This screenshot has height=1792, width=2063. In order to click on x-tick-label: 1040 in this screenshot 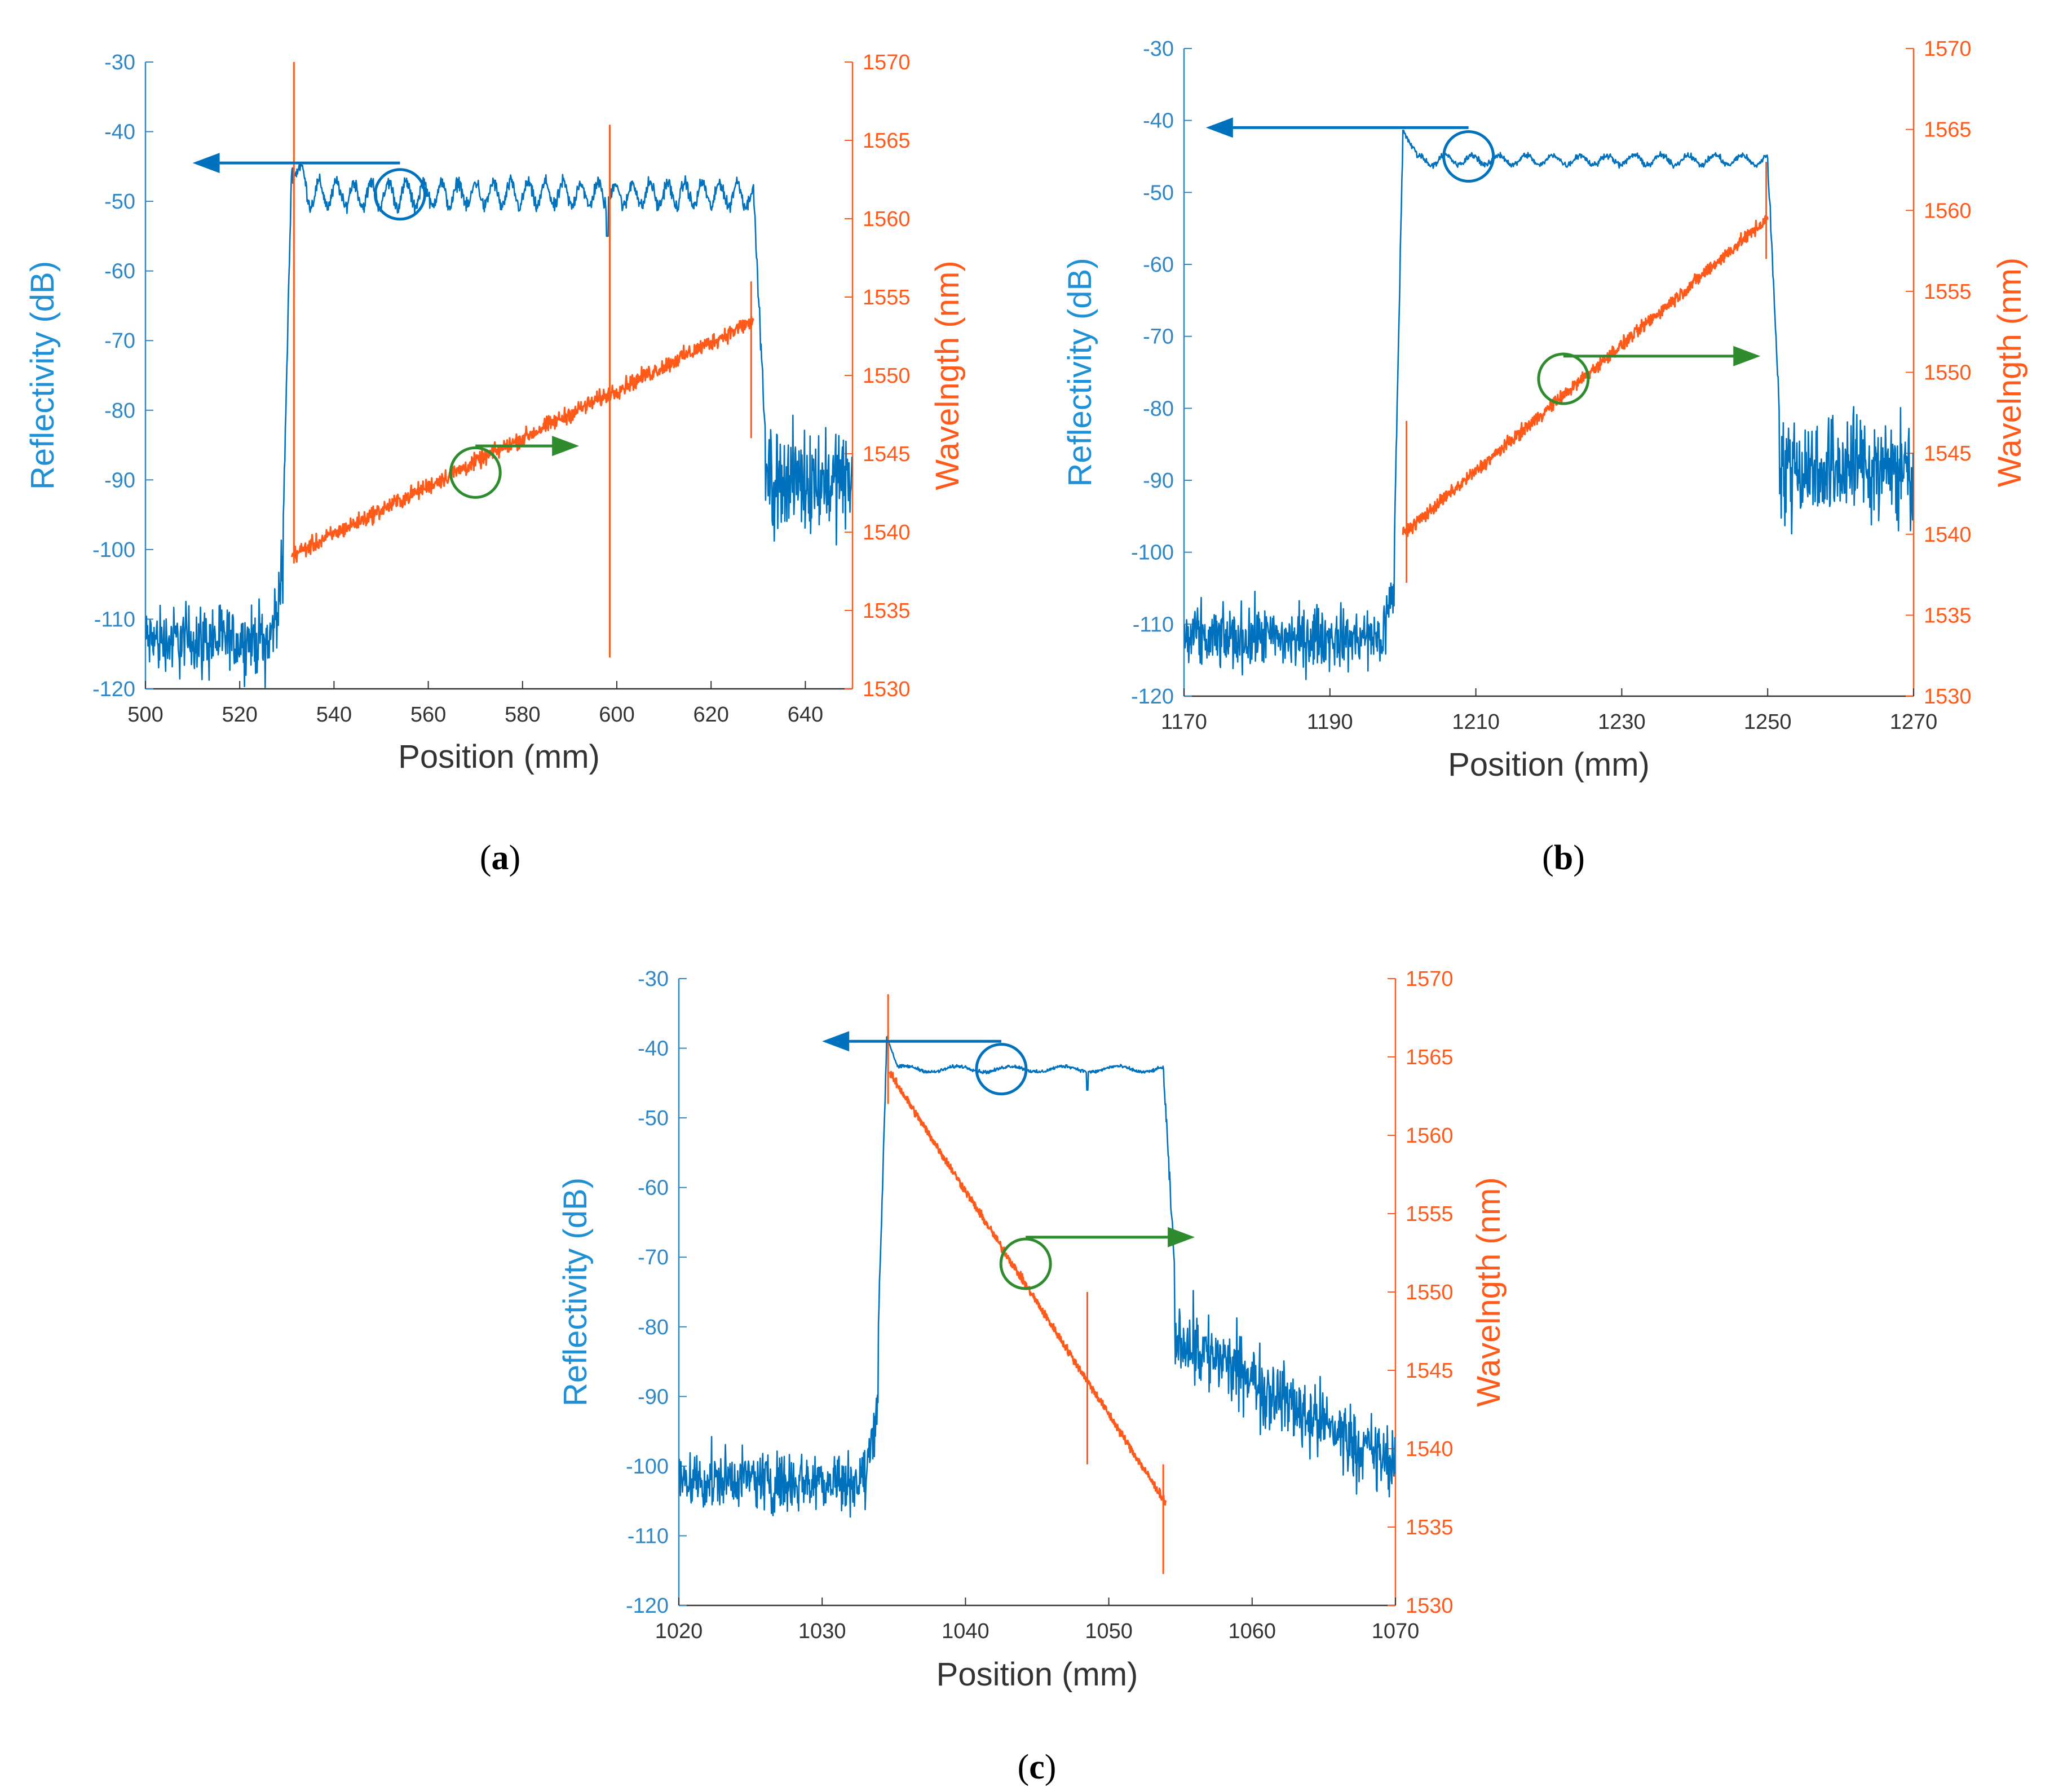, I will do `click(965, 1631)`.